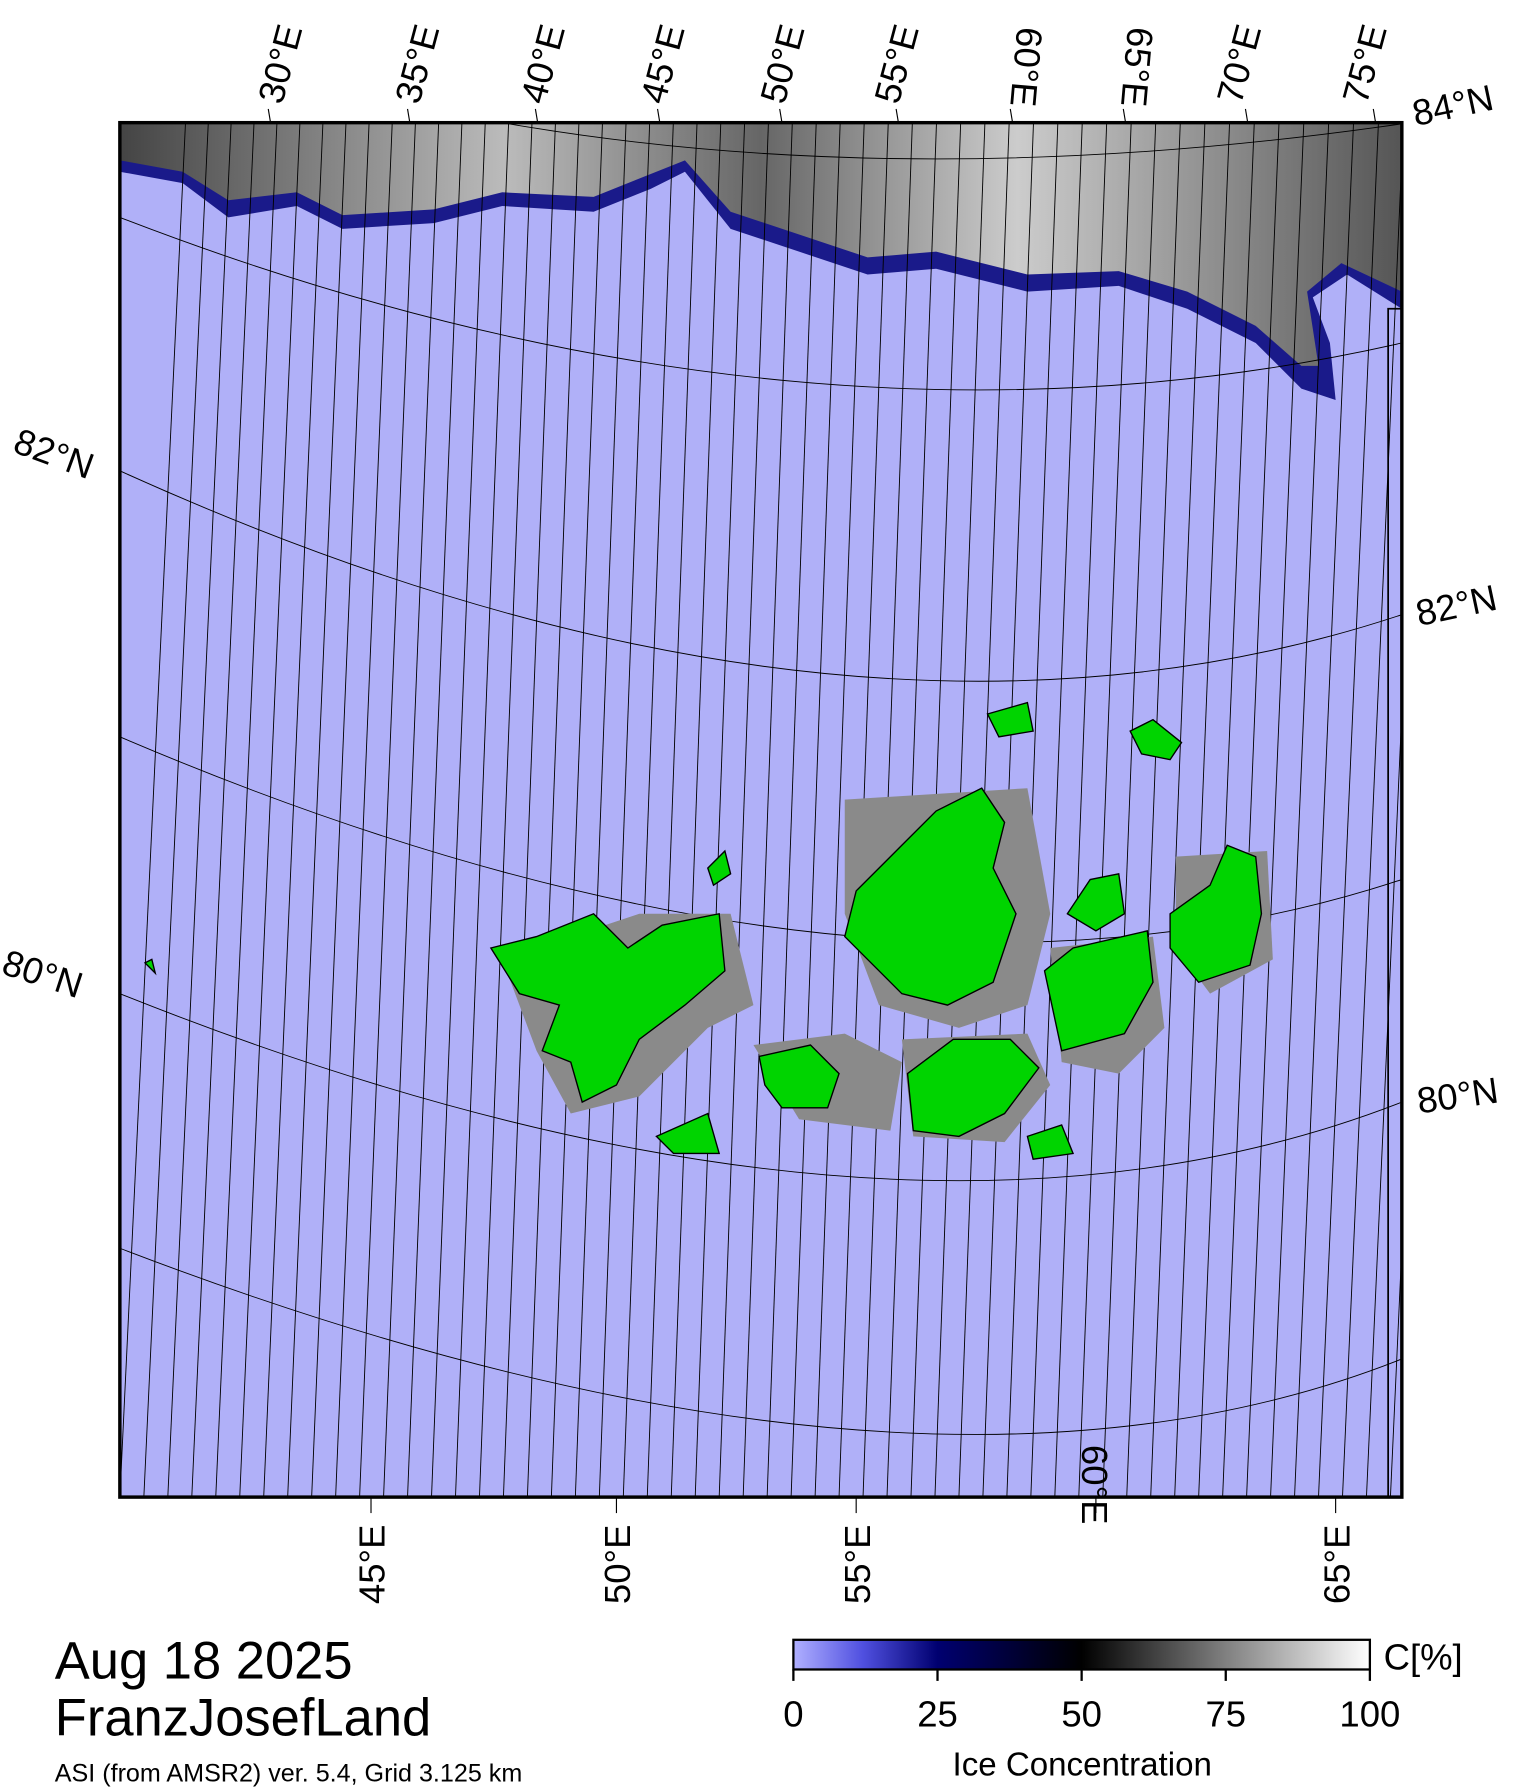  Describe the element at coordinates (288, 1773) in the screenshot. I see `product: ASI (from AMSR2) ver. 5.4, Grid 3.125 km` at that location.